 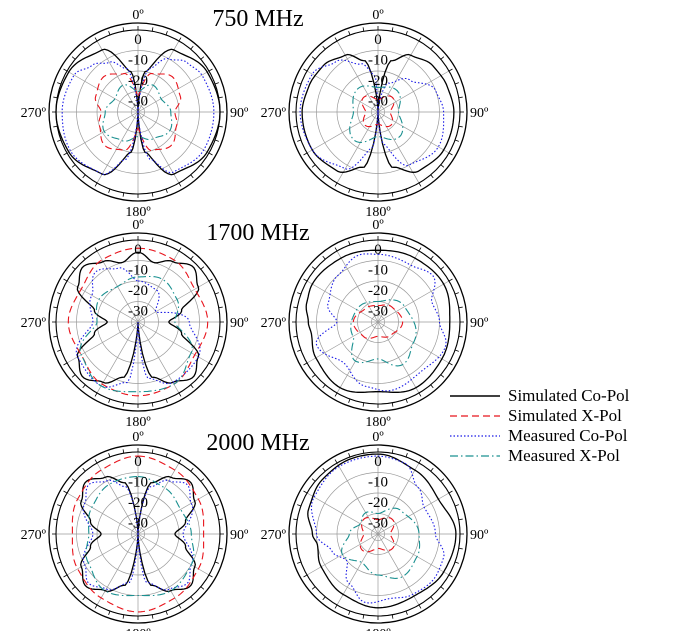 I want to click on polar-panel-5: 0 -10 -20 -30 0º 180º 270º 90º, so click(x=135, y=530).